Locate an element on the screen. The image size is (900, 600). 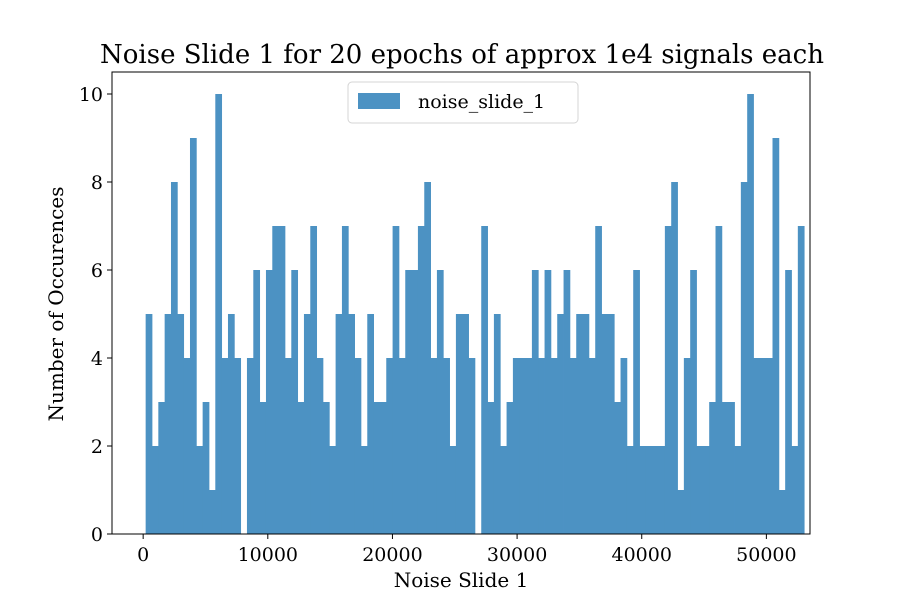
y-tick-label: 0 is located at coordinates (97, 535).